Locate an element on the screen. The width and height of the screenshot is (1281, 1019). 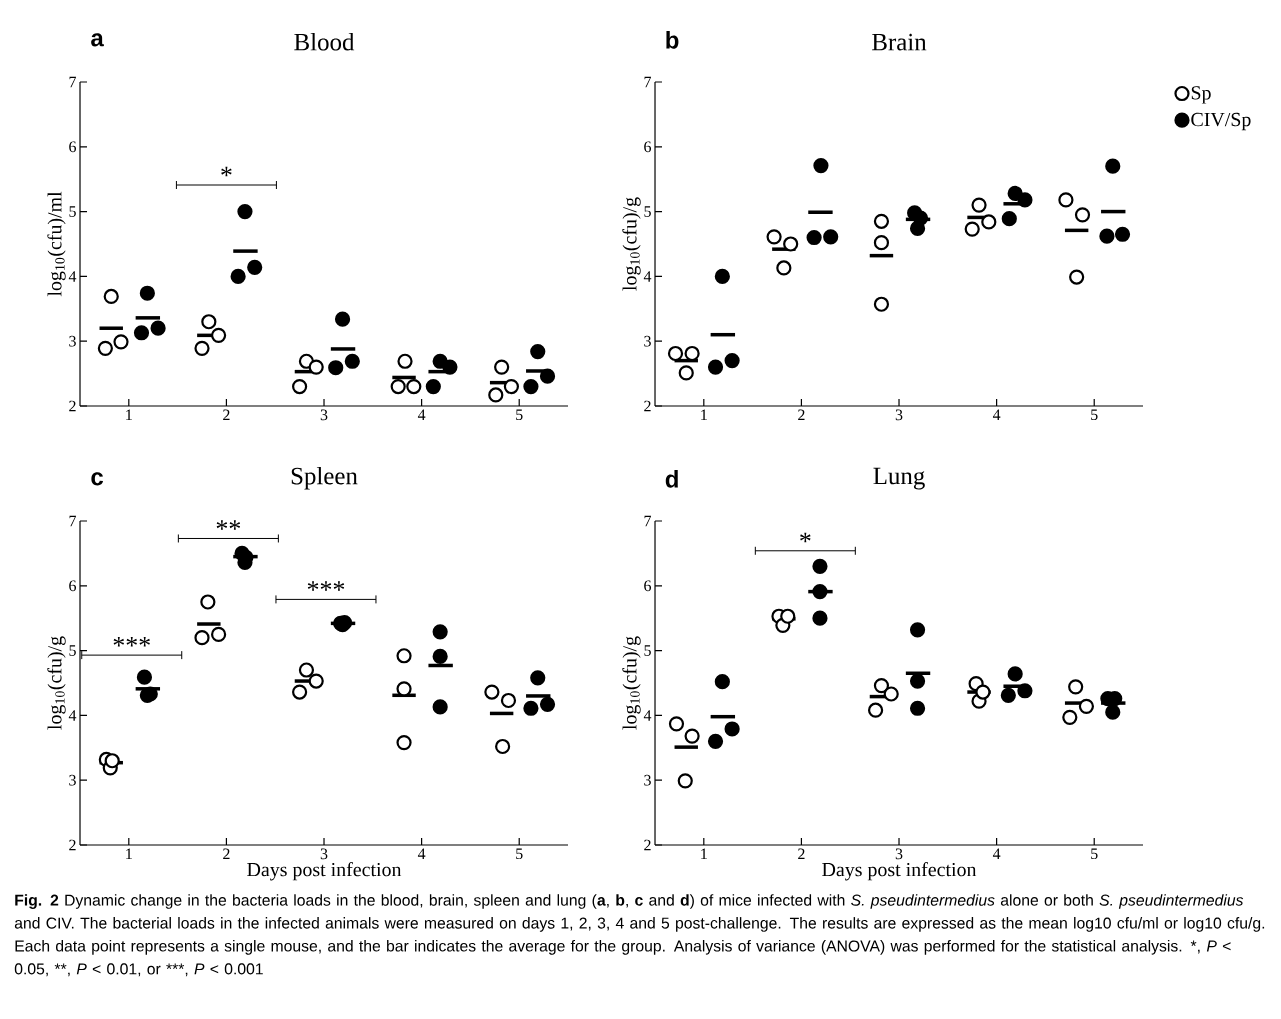
chart-title: Brain is located at coordinates (899, 42).